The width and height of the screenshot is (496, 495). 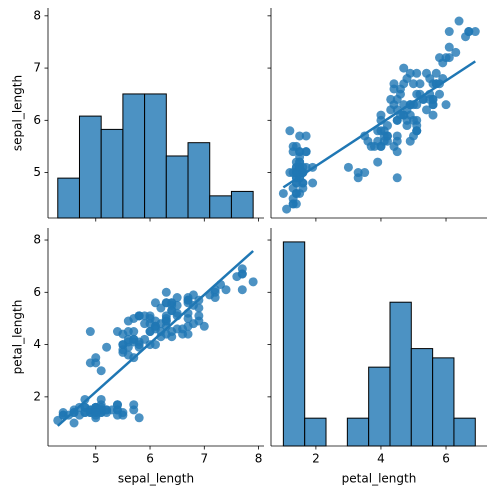 What do you see at coordinates (204, 459) in the screenshot?
I see `x-tick-label: 7` at bounding box center [204, 459].